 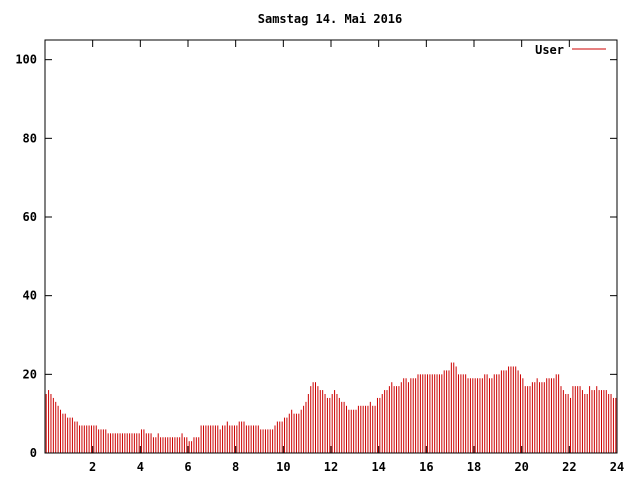 What do you see at coordinates (378, 467) in the screenshot?
I see `x-tick-label: 14` at bounding box center [378, 467].